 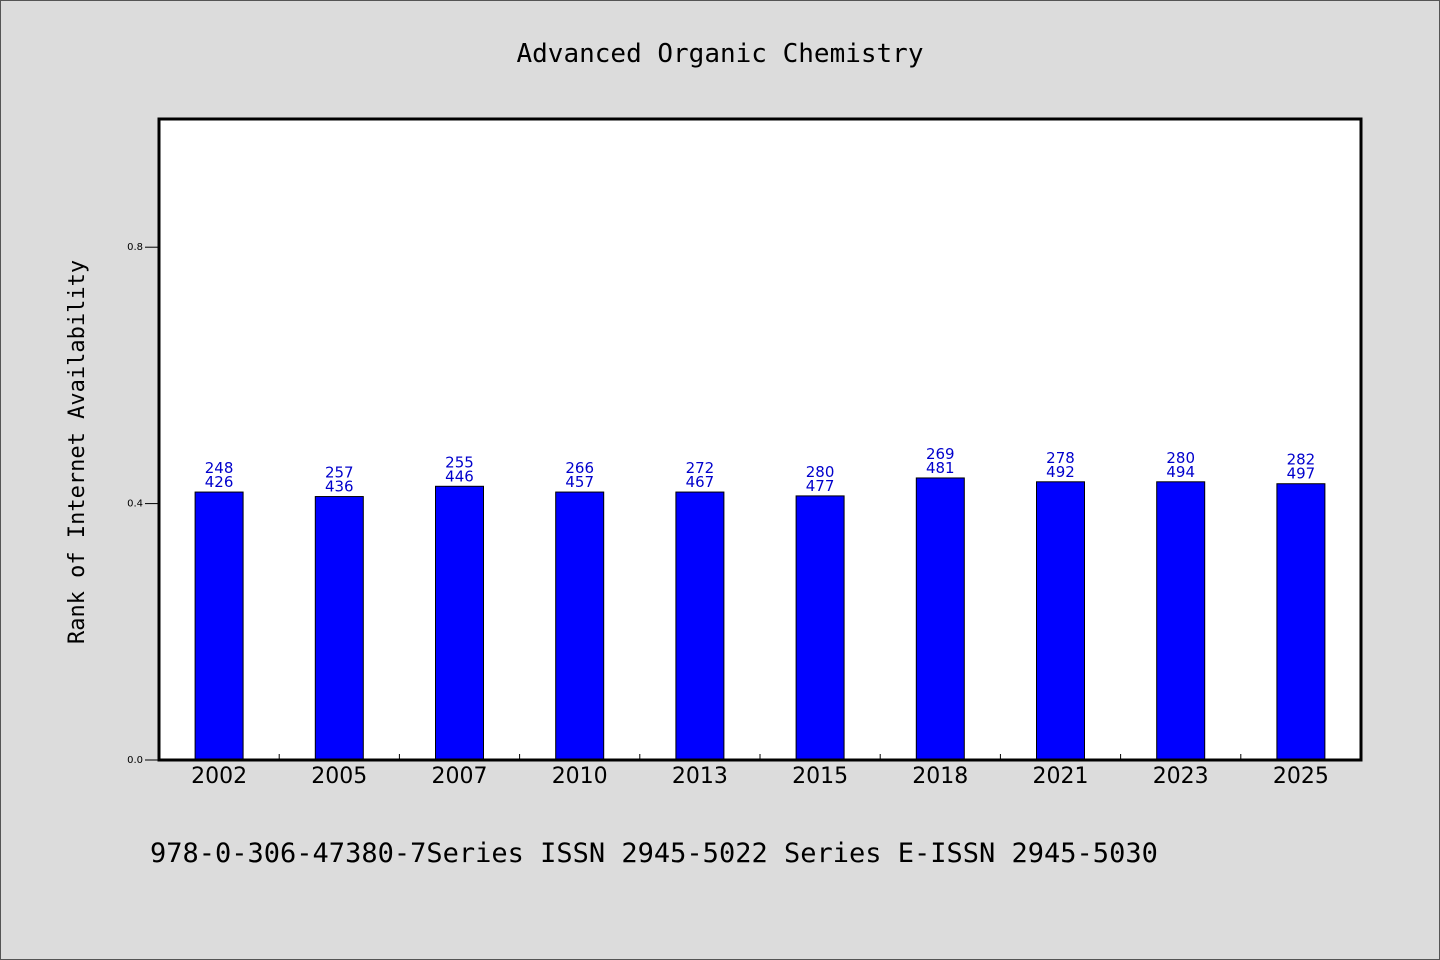 What do you see at coordinates (219, 776) in the screenshot?
I see `x-tick-label-2002: 2002` at bounding box center [219, 776].